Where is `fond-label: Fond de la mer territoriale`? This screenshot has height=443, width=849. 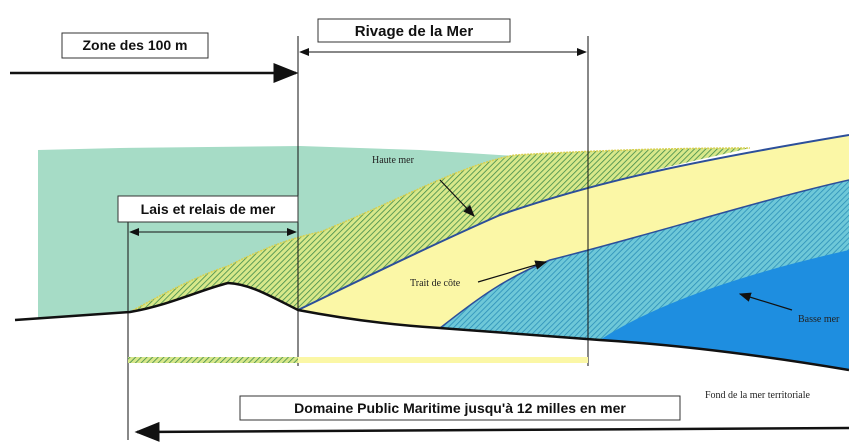
fond-label: Fond de la mer territoriale is located at coordinates (758, 395).